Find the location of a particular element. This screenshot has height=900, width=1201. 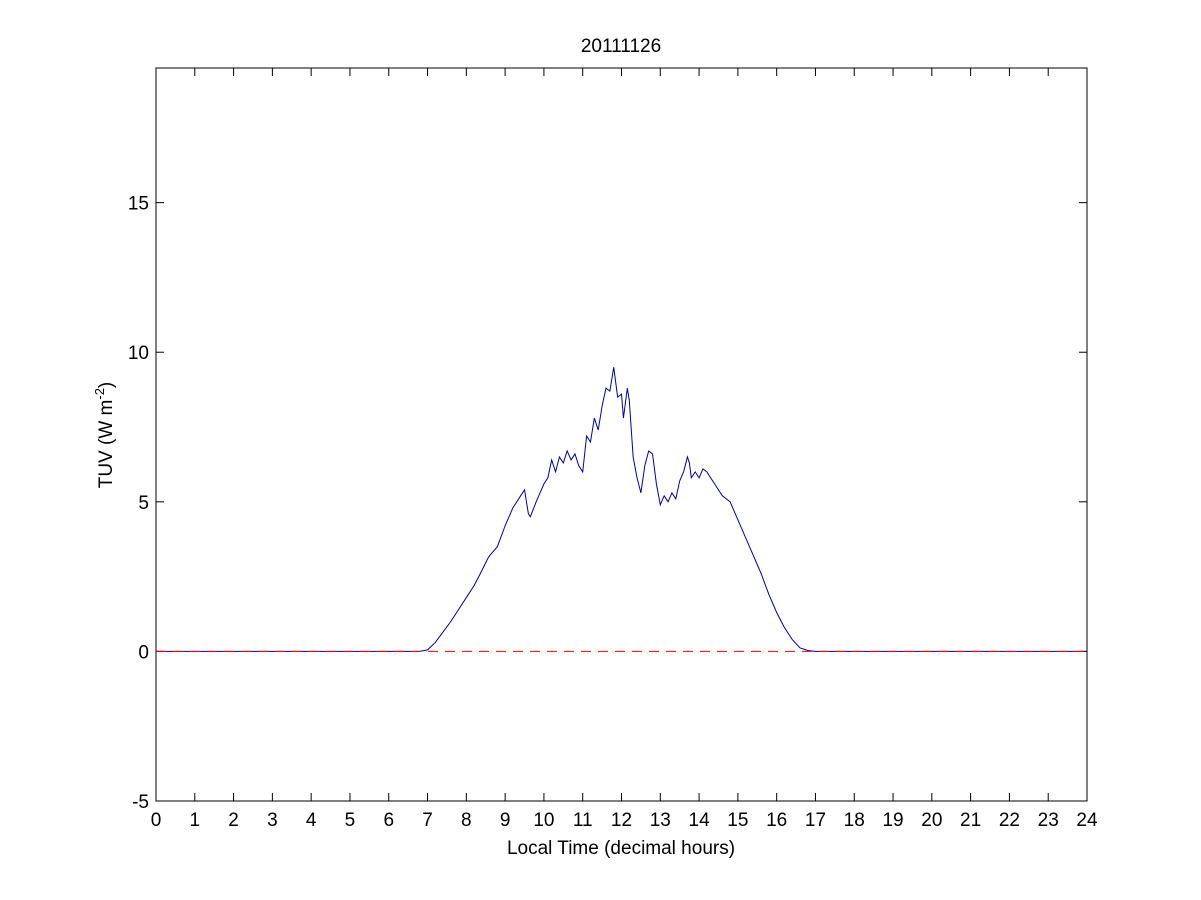

y-axis-label-superscript: -2 is located at coordinates (99, 394).